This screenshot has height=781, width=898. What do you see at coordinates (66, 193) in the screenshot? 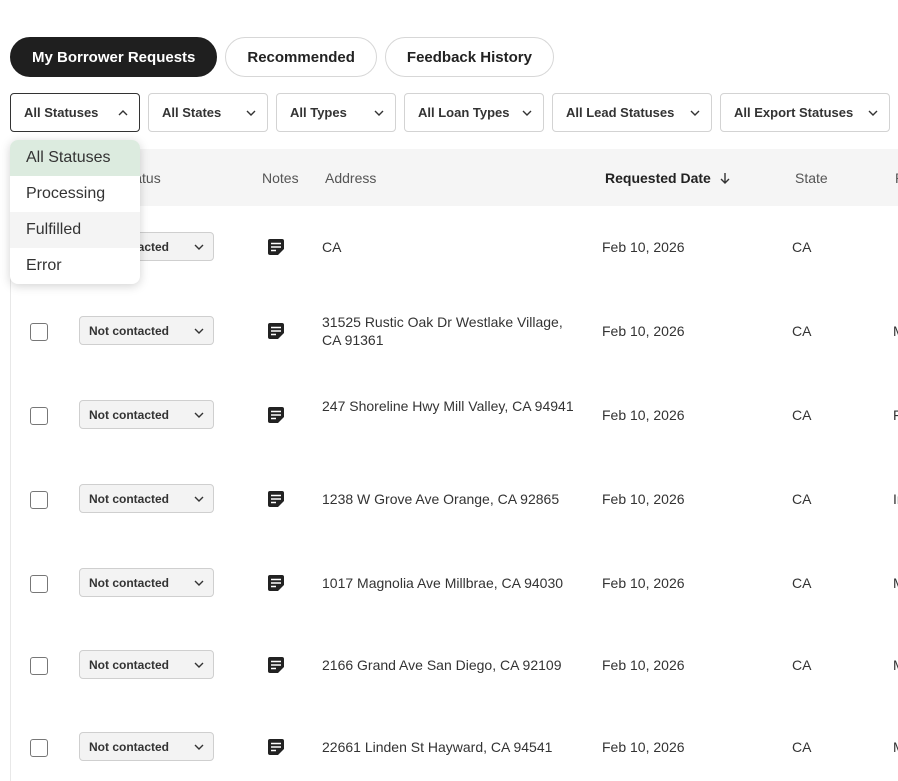
I see `dropdown-option-processing: Processing` at bounding box center [66, 193].